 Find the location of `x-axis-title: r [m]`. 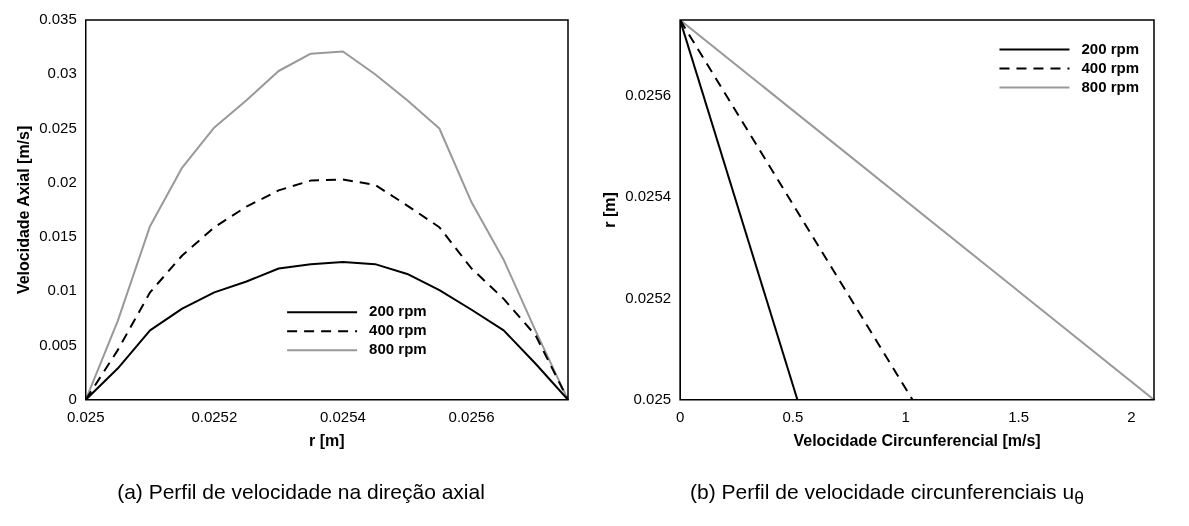

x-axis-title: r [m] is located at coordinates (327, 440).